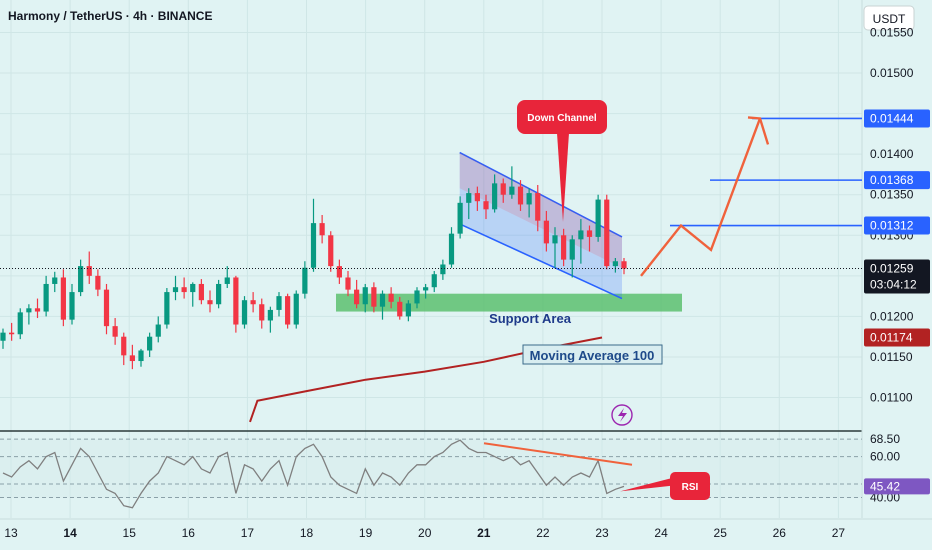  Describe the element at coordinates (897, 180) in the screenshot. I see `target-2-badge-bg` at that location.